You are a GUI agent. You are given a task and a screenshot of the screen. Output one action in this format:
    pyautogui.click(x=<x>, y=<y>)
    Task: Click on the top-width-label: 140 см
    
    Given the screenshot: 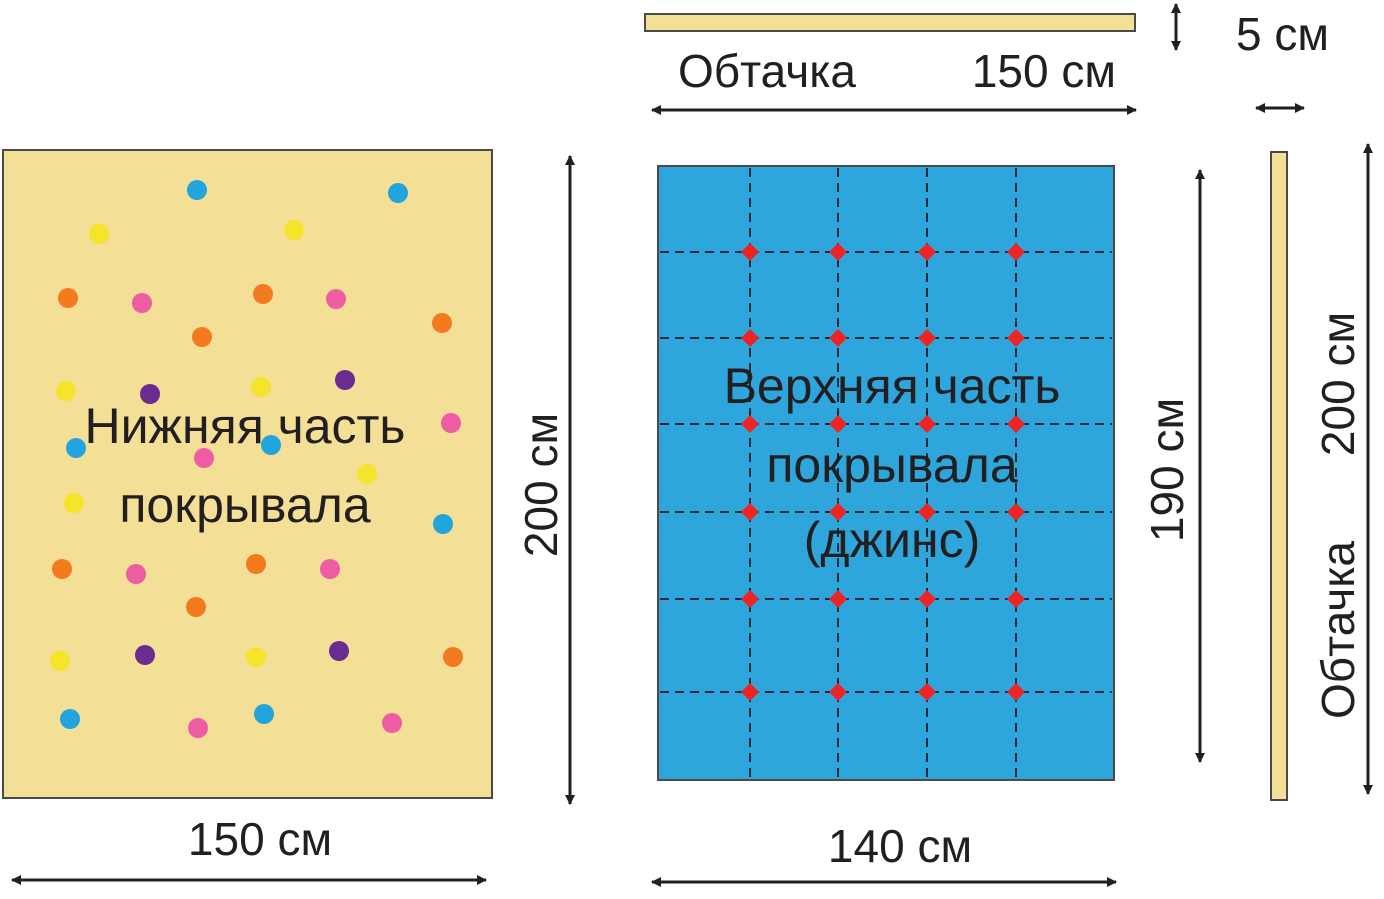 What is the action you would take?
    pyautogui.click(x=900, y=846)
    